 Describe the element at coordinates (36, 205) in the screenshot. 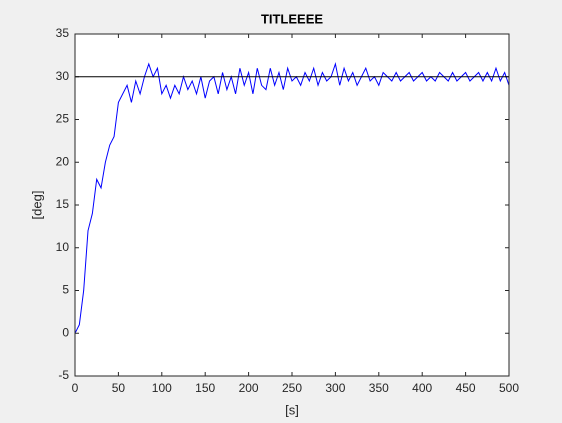

I see `y-axis-label: [deg]` at that location.